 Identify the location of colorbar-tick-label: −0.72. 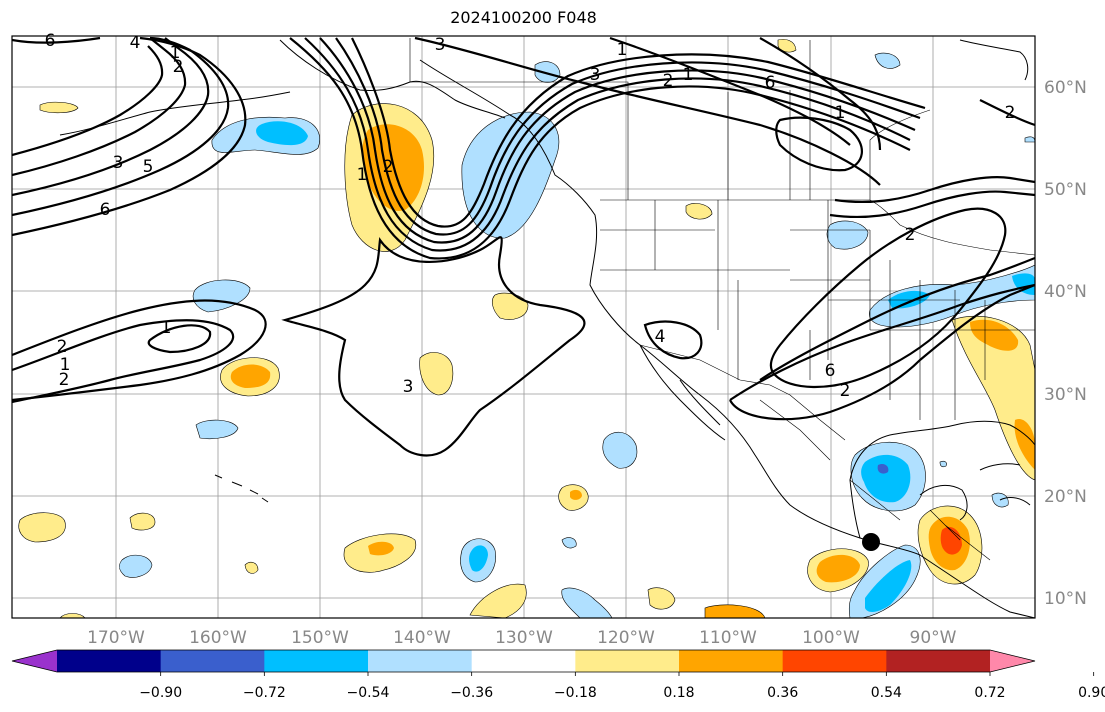
(264, 693).